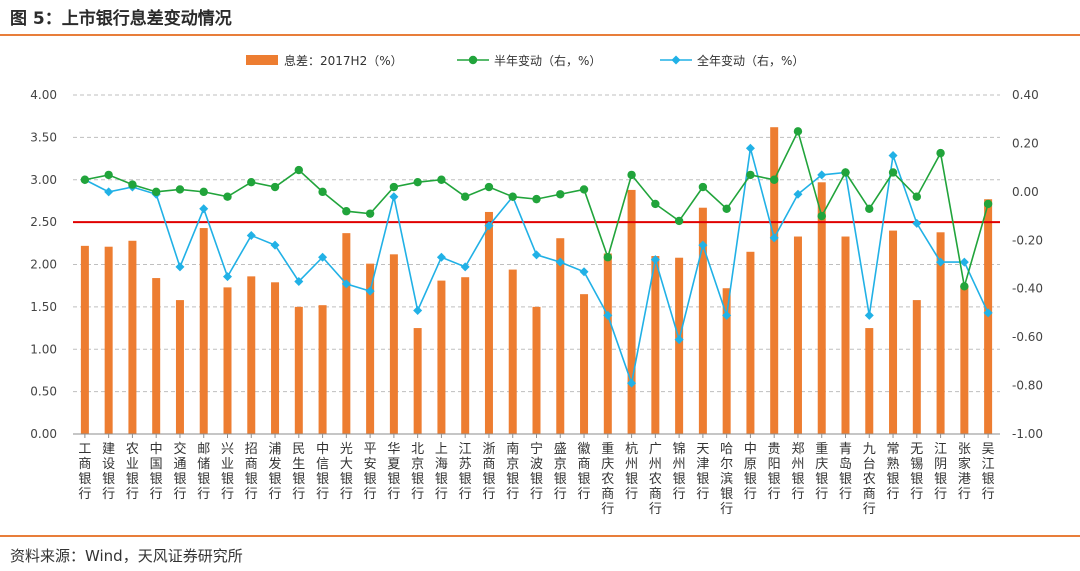  Describe the element at coordinates (821, 471) in the screenshot. I see `category-label: 重庆银行` at that location.